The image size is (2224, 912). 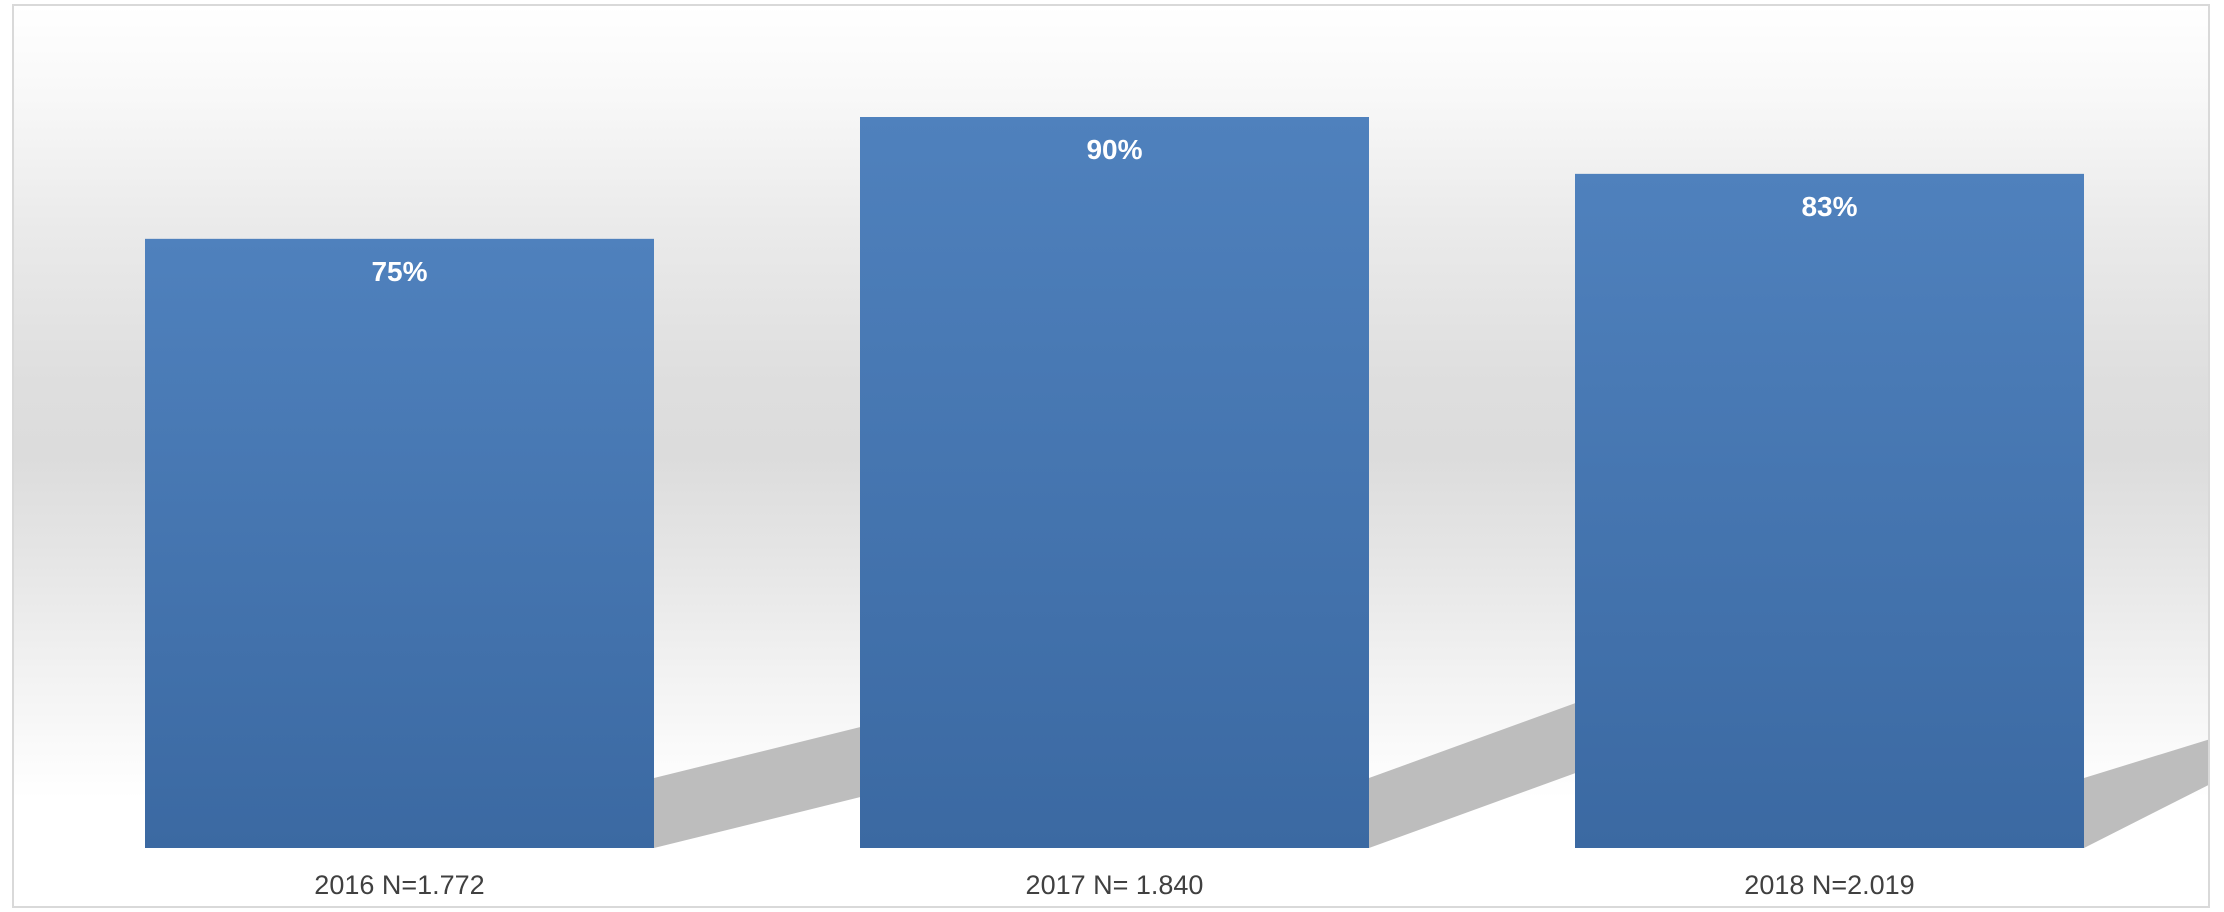 I want to click on data-labels-group: 75% 90% 83%, so click(x=1114, y=210).